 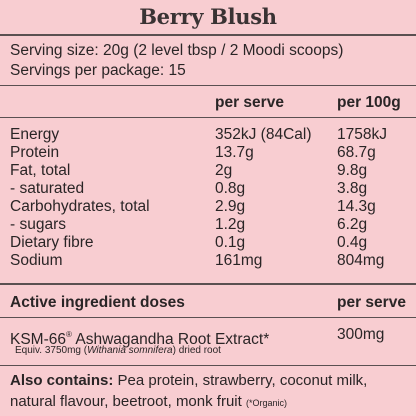 I want to click on per-serve-value: 1.2g, so click(x=230, y=224).